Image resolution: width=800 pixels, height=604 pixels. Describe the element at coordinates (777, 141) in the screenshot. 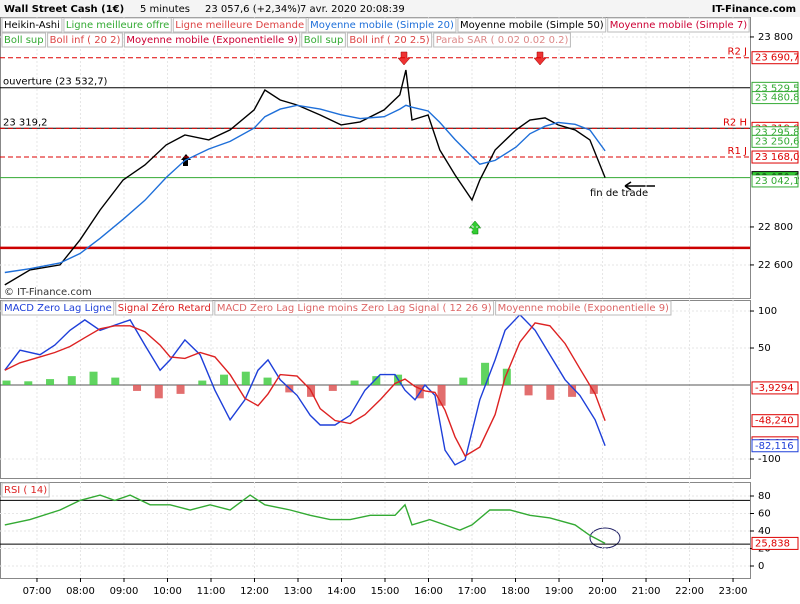

I see `axis-label: 23 250,6` at that location.